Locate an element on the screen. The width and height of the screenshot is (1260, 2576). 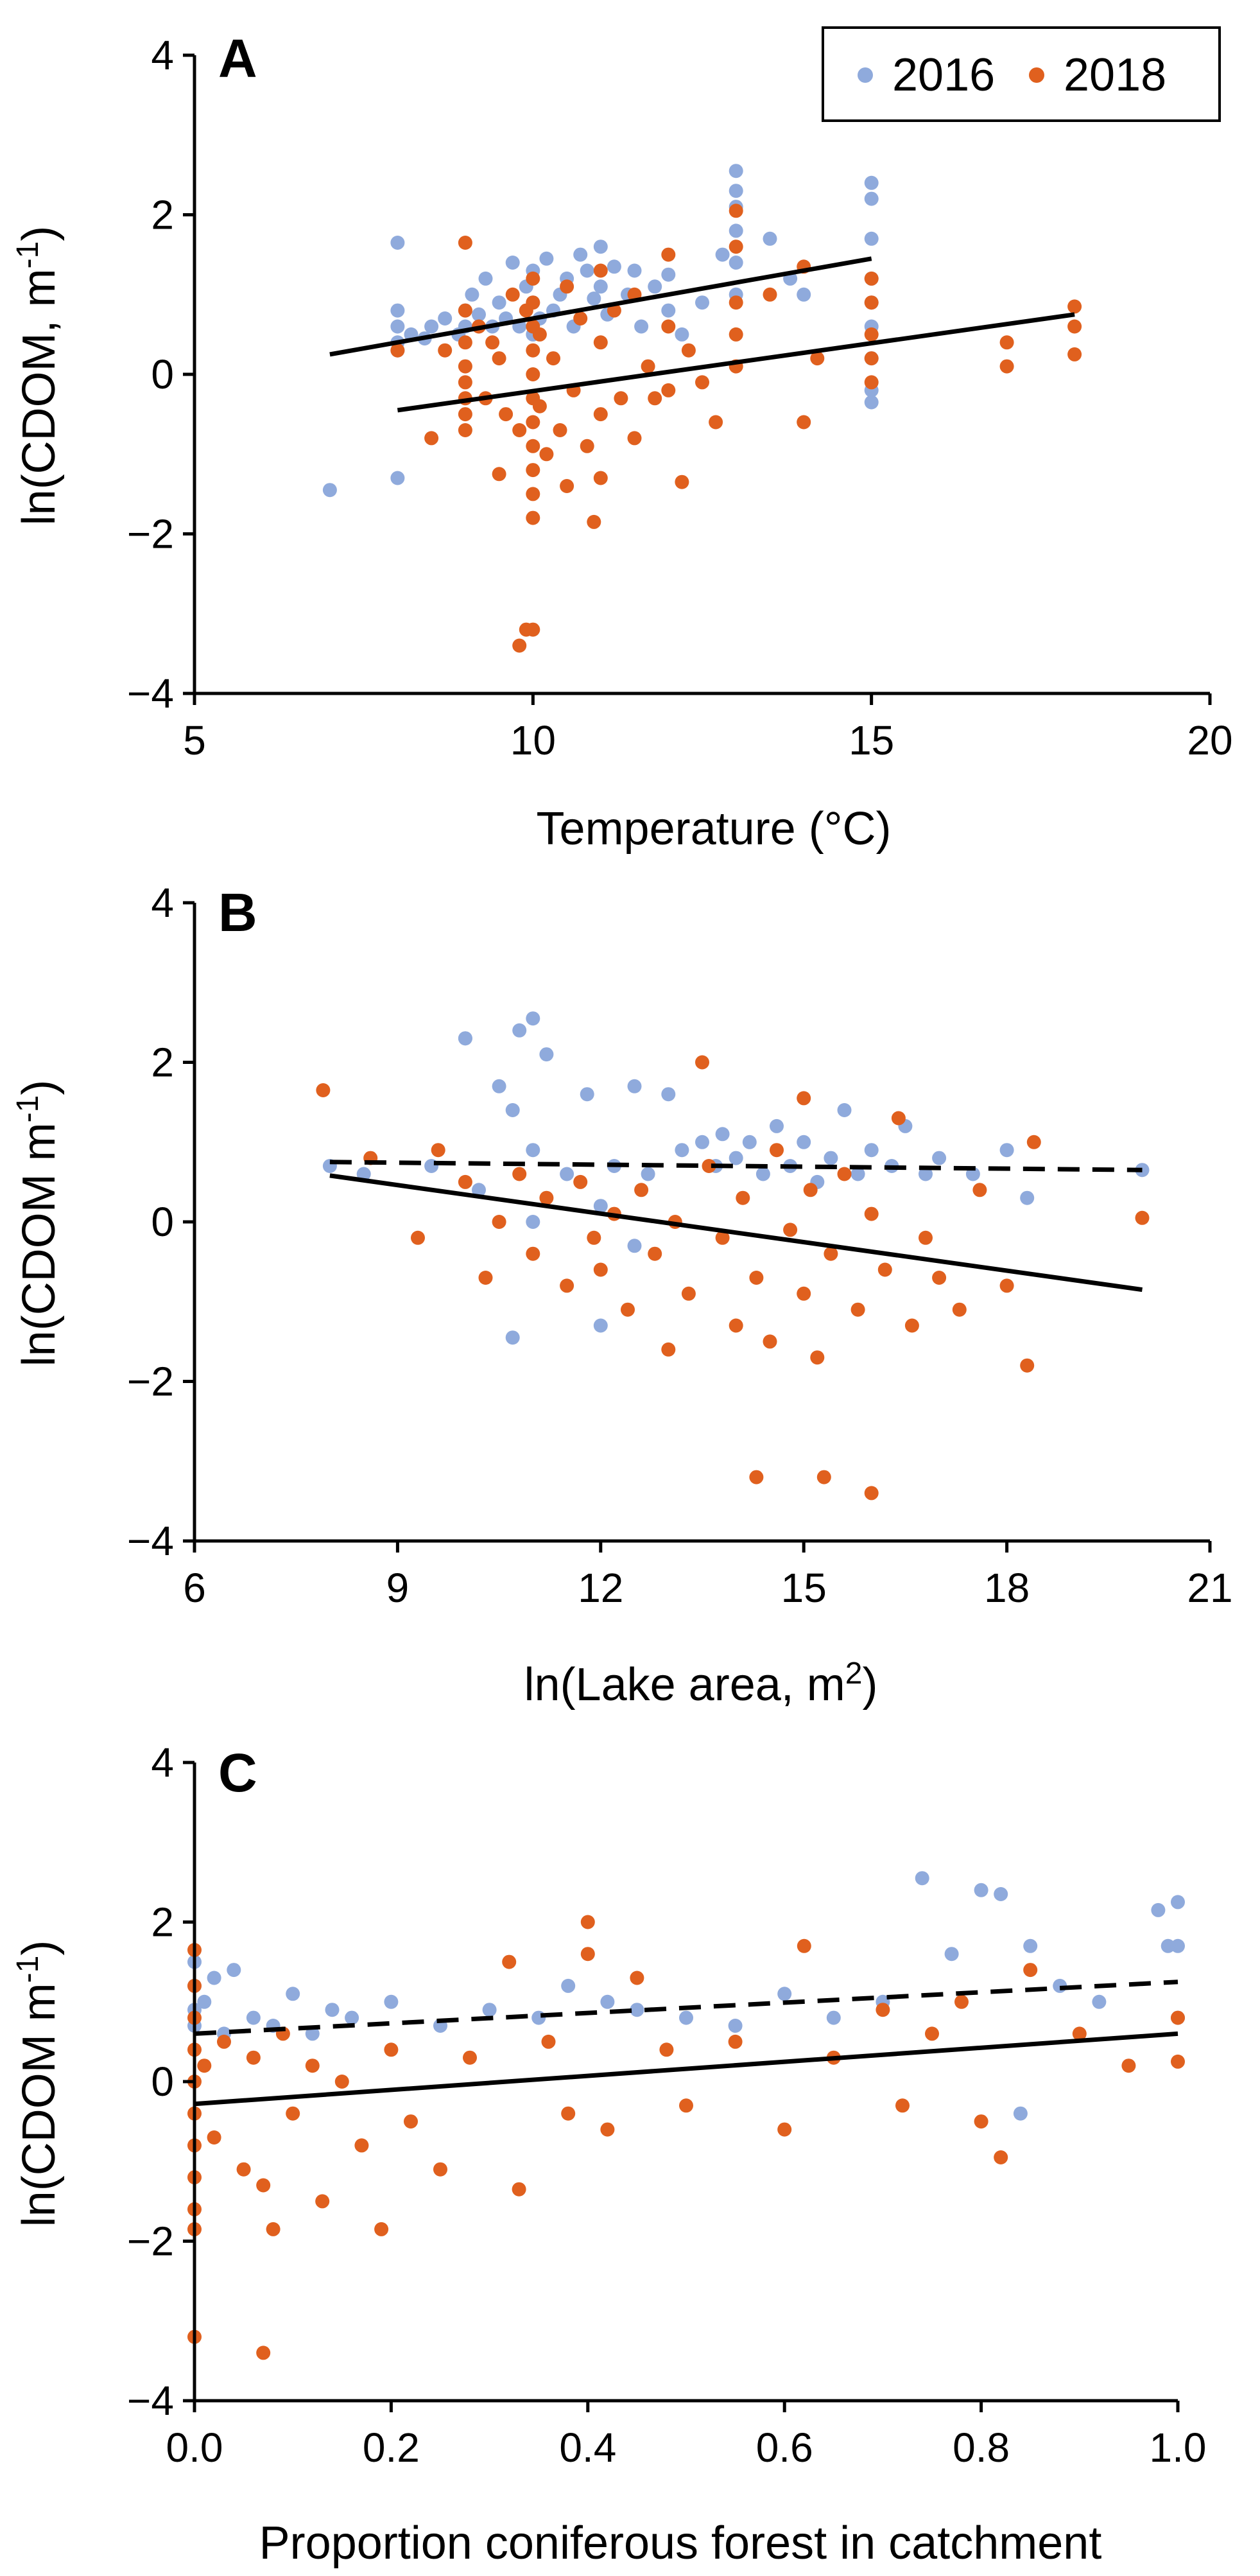
y-tick-label-a-2: 0 is located at coordinates (162, 374).